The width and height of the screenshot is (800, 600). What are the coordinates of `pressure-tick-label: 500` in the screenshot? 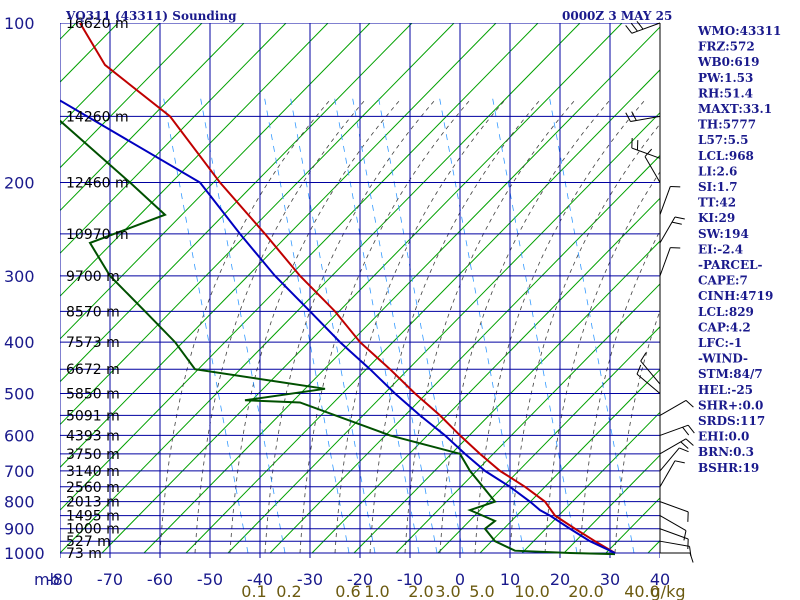 It's located at (19, 393).